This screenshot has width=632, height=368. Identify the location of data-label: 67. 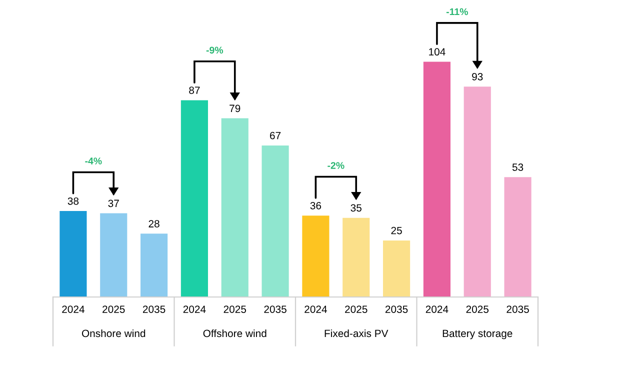
(275, 136).